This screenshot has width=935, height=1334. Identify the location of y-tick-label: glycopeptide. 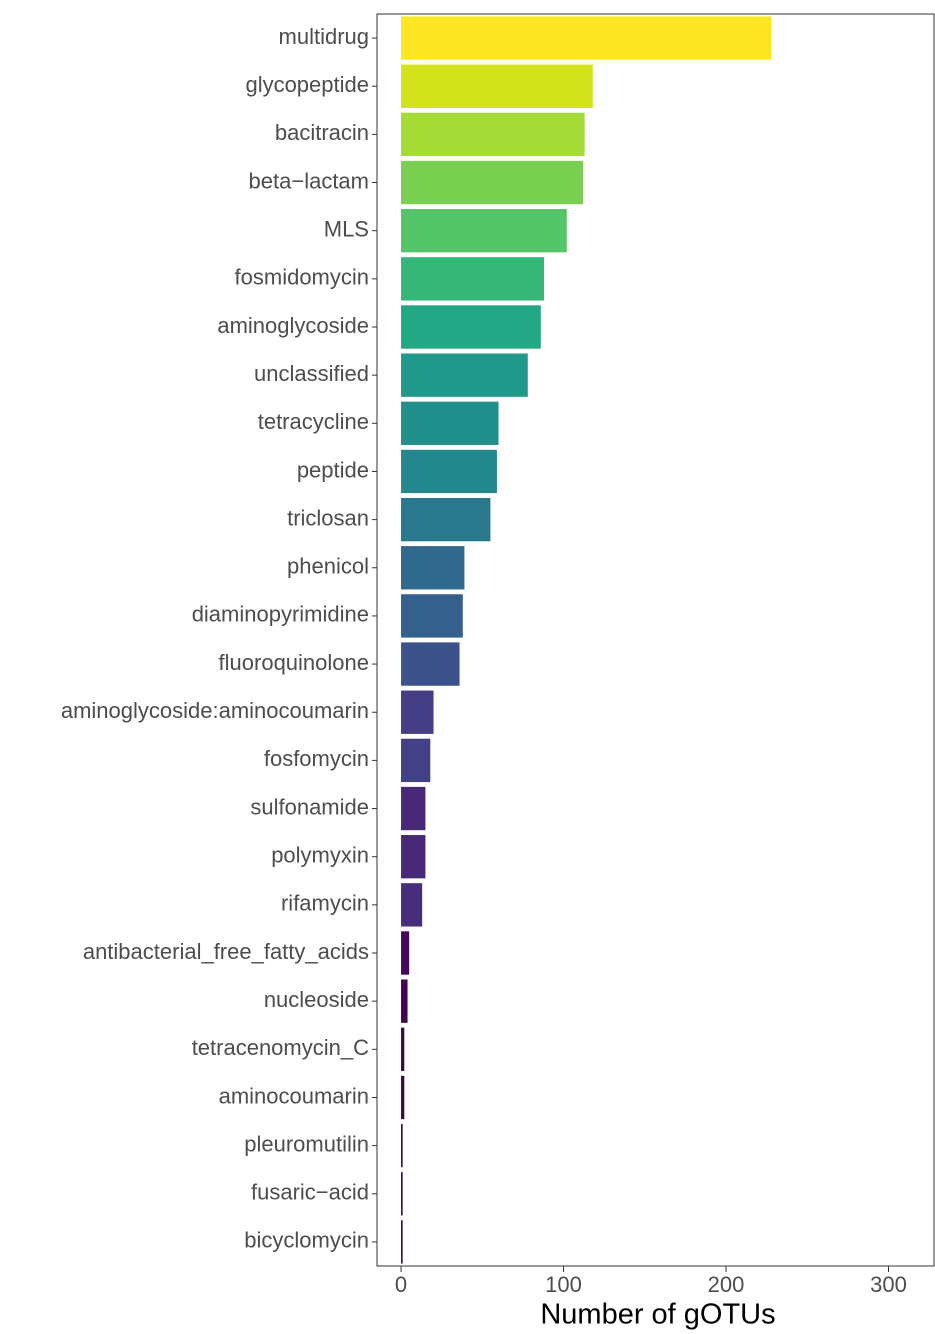
(307, 84).